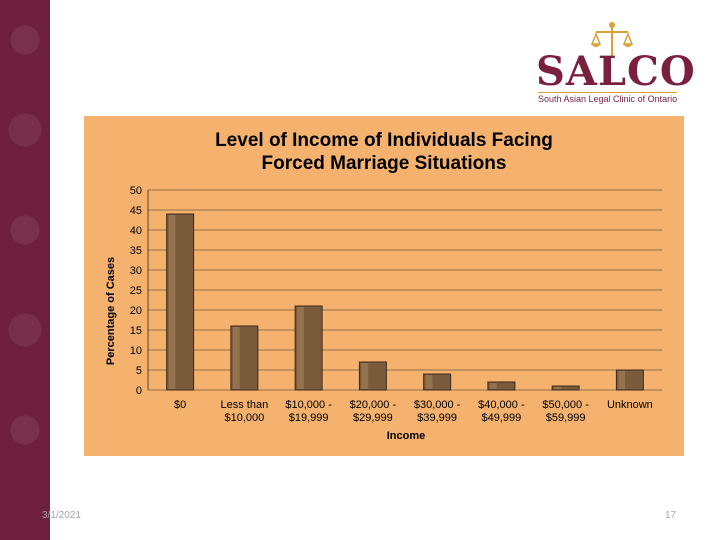 This screenshot has height=540, width=720. Describe the element at coordinates (25, 270) in the screenshot. I see `decorative-side-band` at that location.